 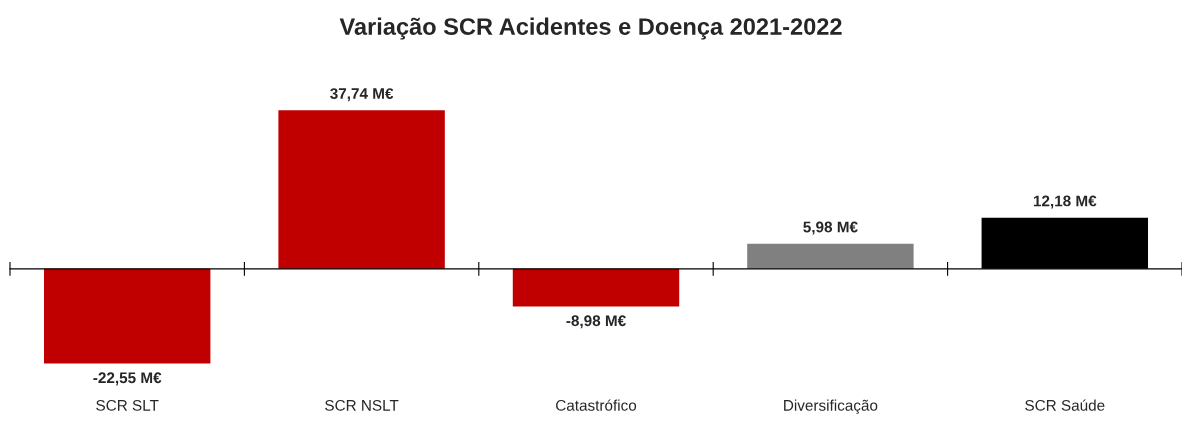 What do you see at coordinates (1065, 202) in the screenshot?
I see `data-label: 12,18 M€` at bounding box center [1065, 202].